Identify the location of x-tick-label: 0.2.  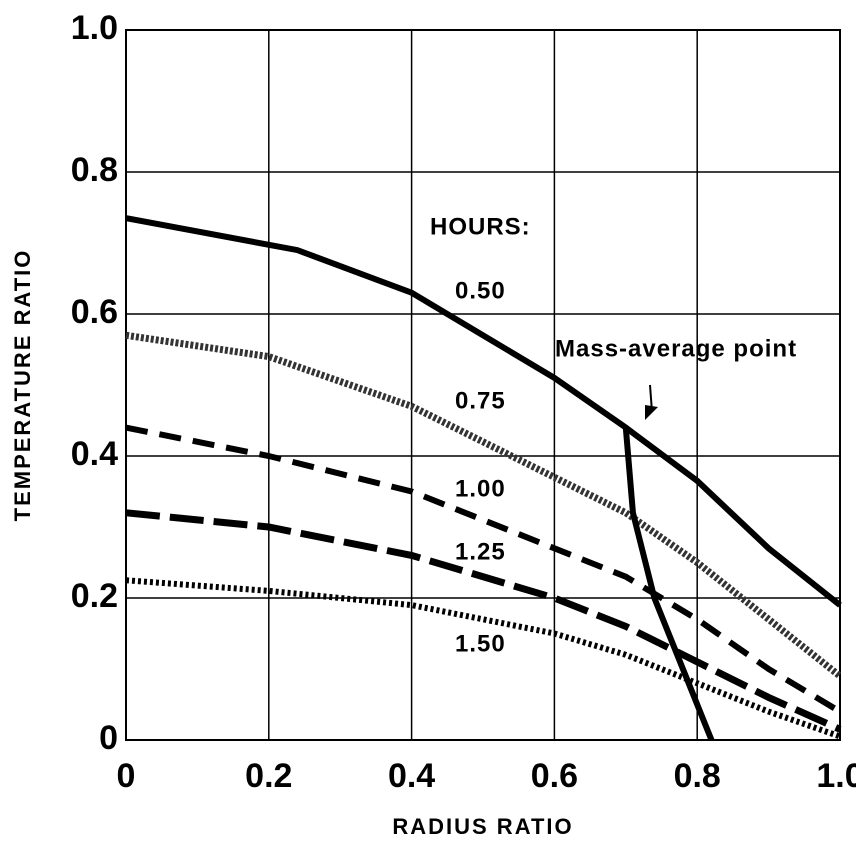
(268, 776).